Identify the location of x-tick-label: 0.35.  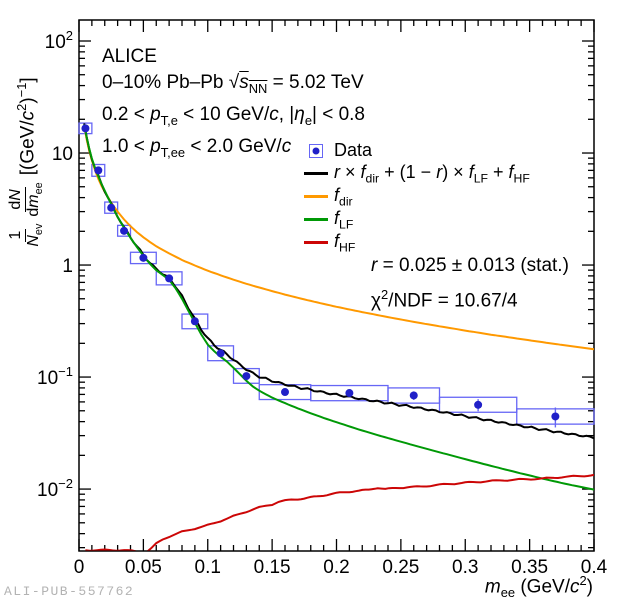
(529, 567).